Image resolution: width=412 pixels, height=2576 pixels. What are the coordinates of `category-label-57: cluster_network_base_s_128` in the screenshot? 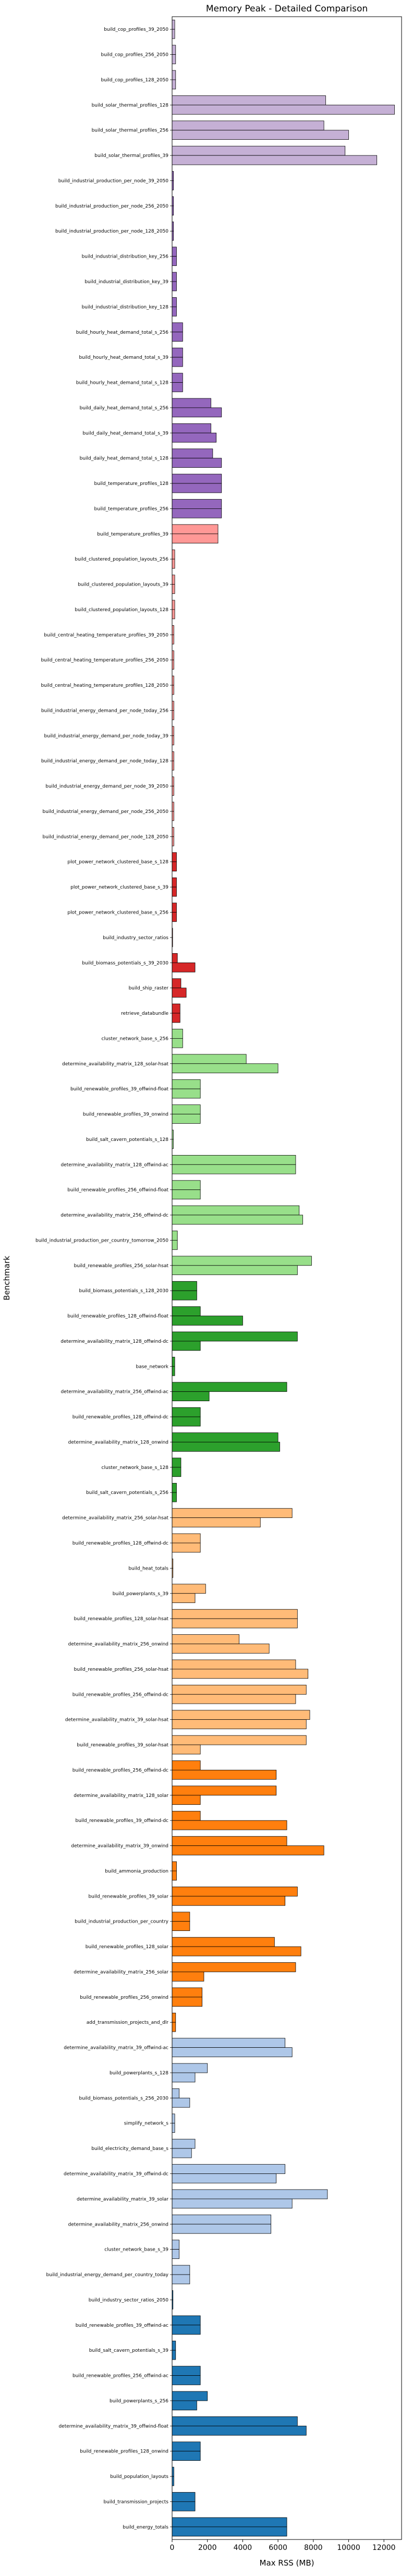 It's located at (135, 1468).